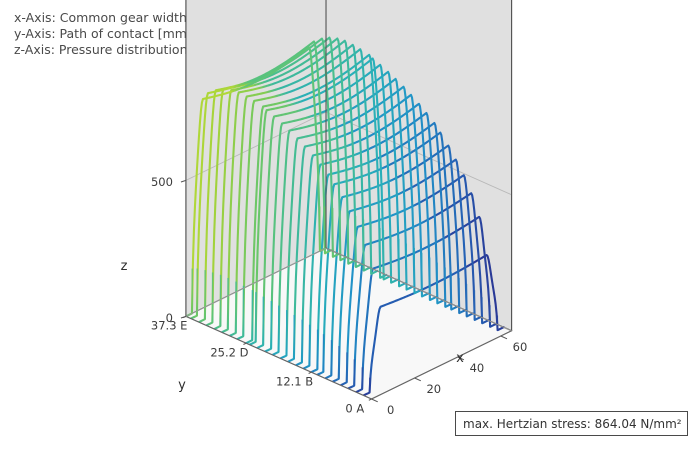  I want to click on caption-line-x: x-Axis: Common gear width [mm], so click(119, 17).